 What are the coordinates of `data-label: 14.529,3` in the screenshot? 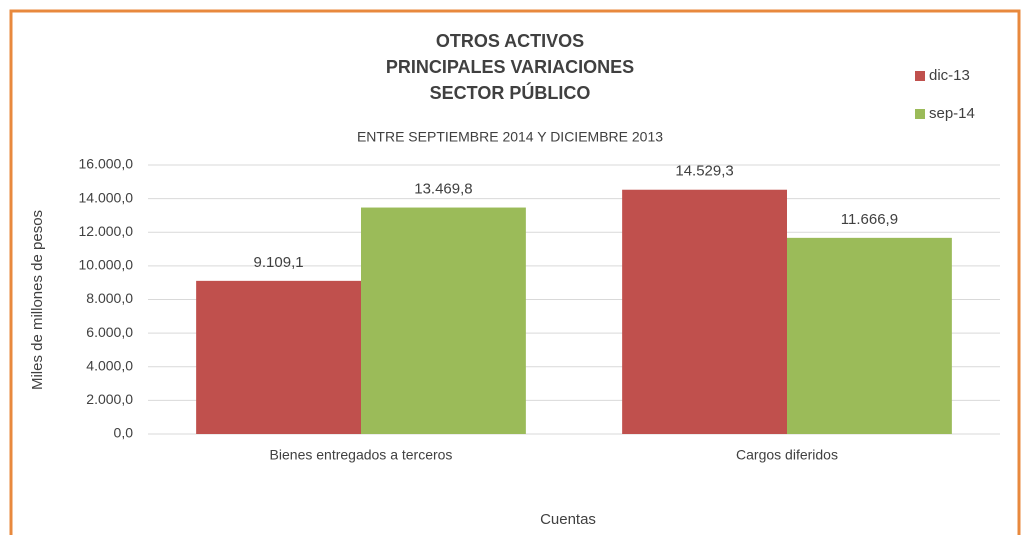 It's located at (704, 171).